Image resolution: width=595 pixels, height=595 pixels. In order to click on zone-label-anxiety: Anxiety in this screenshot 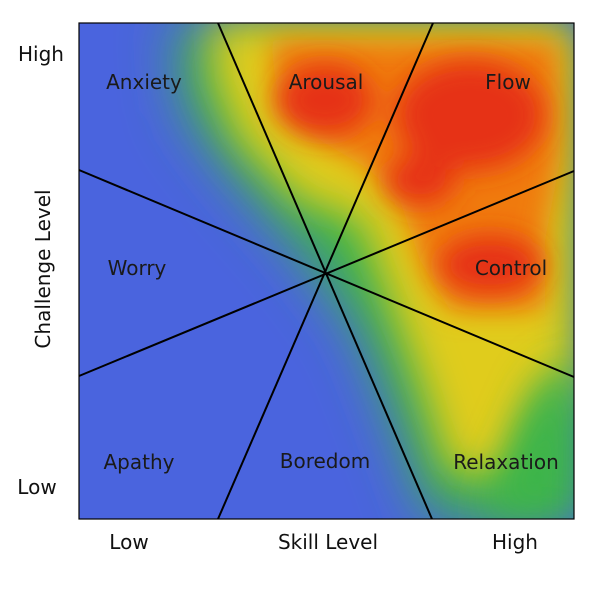, I will do `click(144, 82)`.